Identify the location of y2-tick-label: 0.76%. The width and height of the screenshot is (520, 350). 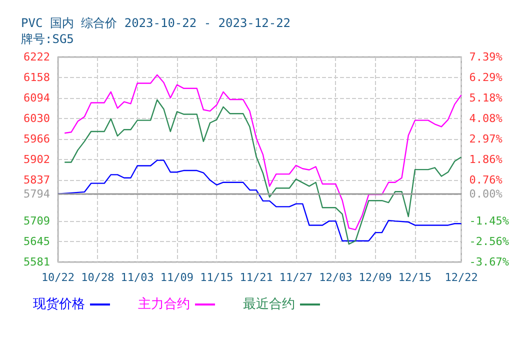
(486, 179).